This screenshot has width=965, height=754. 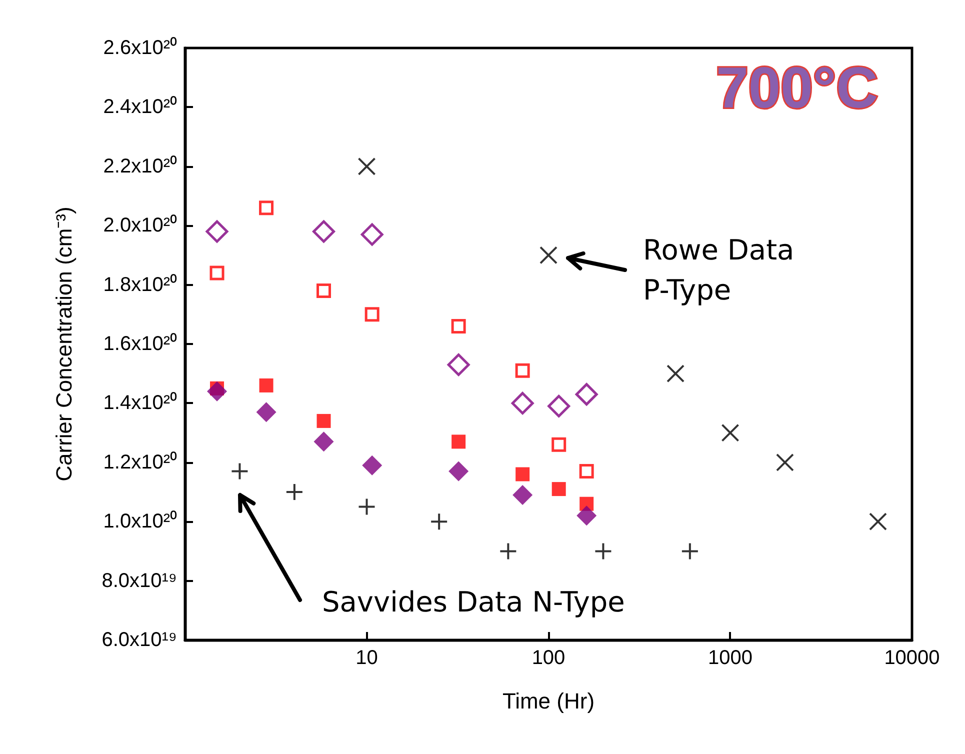 I want to click on y-tick-label: 1.0x10²⁰, so click(x=140, y=521).